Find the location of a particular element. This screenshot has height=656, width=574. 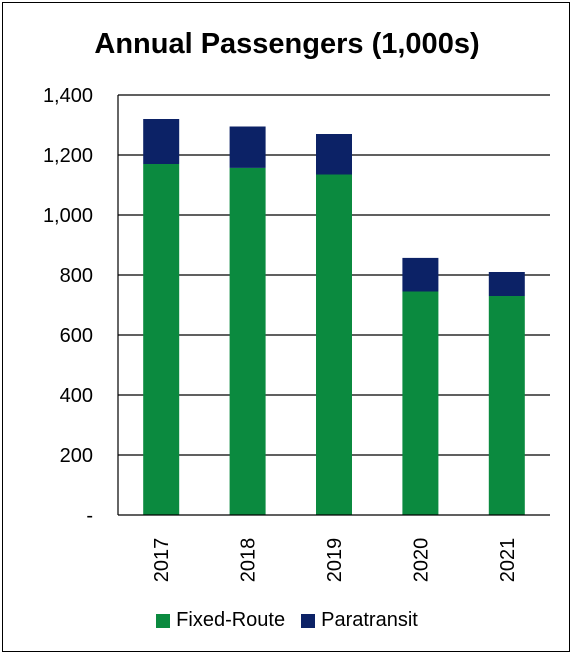

legend: Fixed-Route Paratransit is located at coordinates (287, 620).